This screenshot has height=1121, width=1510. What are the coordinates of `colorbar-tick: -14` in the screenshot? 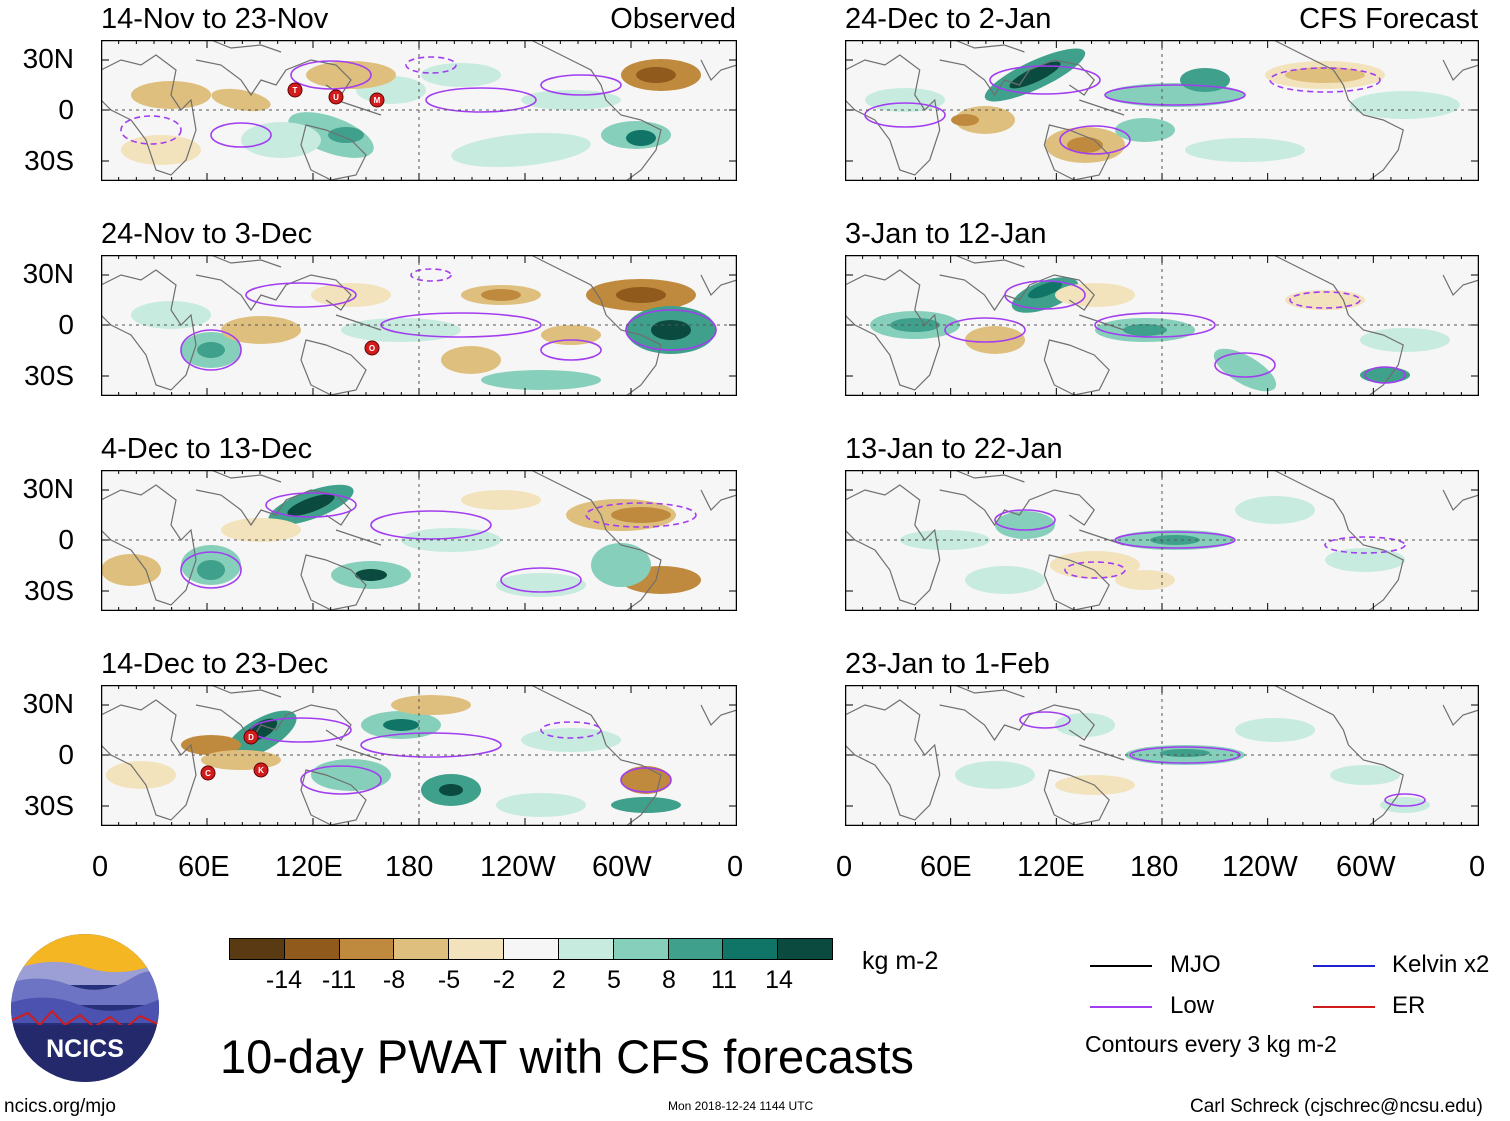 It's located at (284, 980).